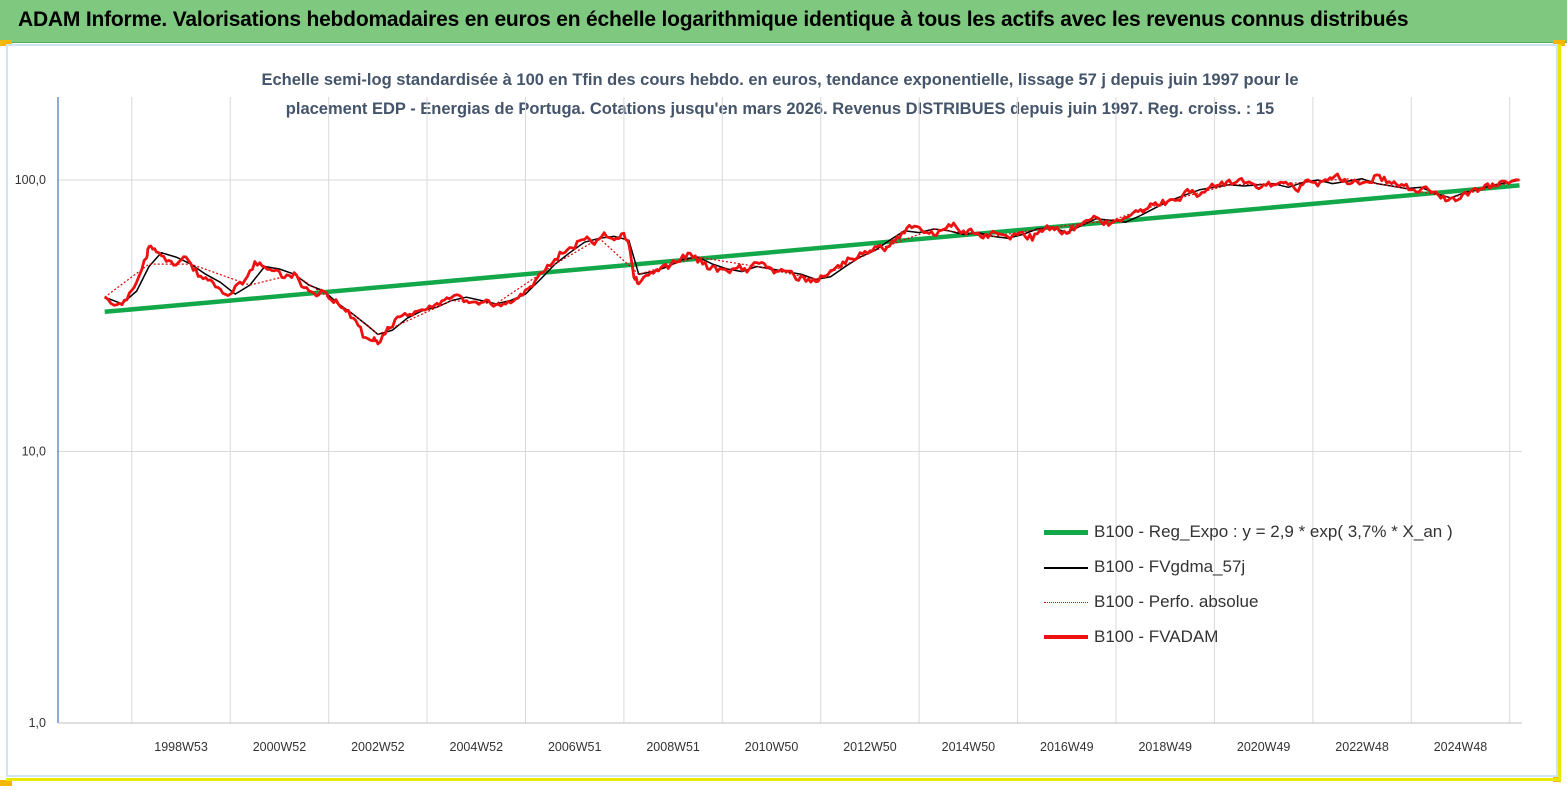 The image size is (1567, 790). Describe the element at coordinates (1461, 747) in the screenshot. I see `x-tick-label-13: 2024W48` at that location.